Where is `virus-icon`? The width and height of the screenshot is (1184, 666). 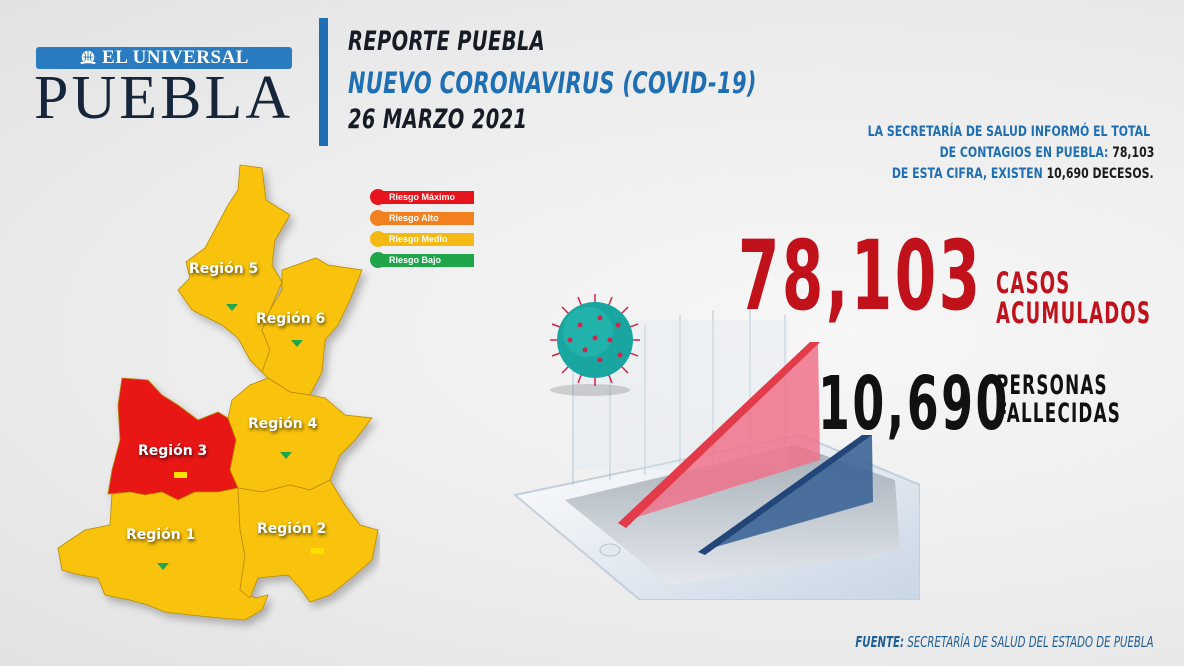 virus-icon is located at coordinates (595, 345).